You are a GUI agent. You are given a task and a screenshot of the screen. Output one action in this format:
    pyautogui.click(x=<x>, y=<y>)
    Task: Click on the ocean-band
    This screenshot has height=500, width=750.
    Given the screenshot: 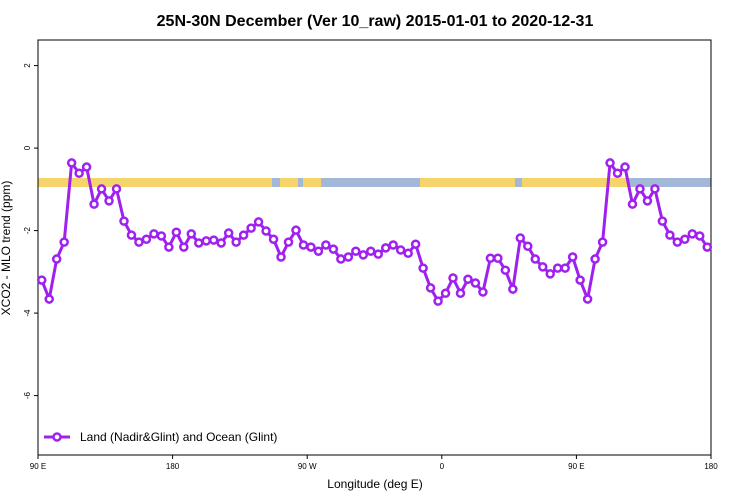 What is the action you would take?
    pyautogui.click(x=374, y=182)
    